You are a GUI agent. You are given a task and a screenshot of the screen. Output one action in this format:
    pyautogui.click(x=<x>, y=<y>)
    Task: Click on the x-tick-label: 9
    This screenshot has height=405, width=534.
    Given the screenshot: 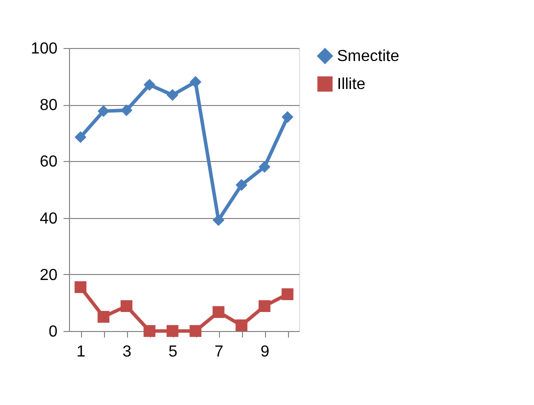 What is the action you would take?
    pyautogui.click(x=265, y=352)
    